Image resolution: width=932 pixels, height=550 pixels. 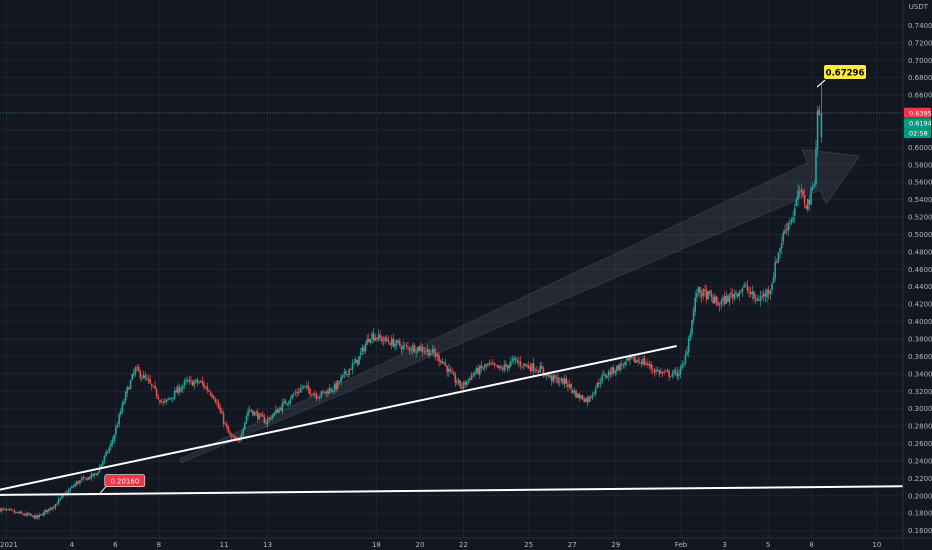 What do you see at coordinates (845, 74) in the screenshot?
I see `callout-text: 0.67296` at bounding box center [845, 74].